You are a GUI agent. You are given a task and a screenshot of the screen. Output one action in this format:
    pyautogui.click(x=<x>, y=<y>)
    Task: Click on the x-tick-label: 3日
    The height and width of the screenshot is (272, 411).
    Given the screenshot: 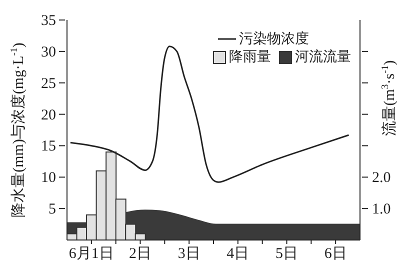 What is the action you would take?
    pyautogui.click(x=189, y=254)
    